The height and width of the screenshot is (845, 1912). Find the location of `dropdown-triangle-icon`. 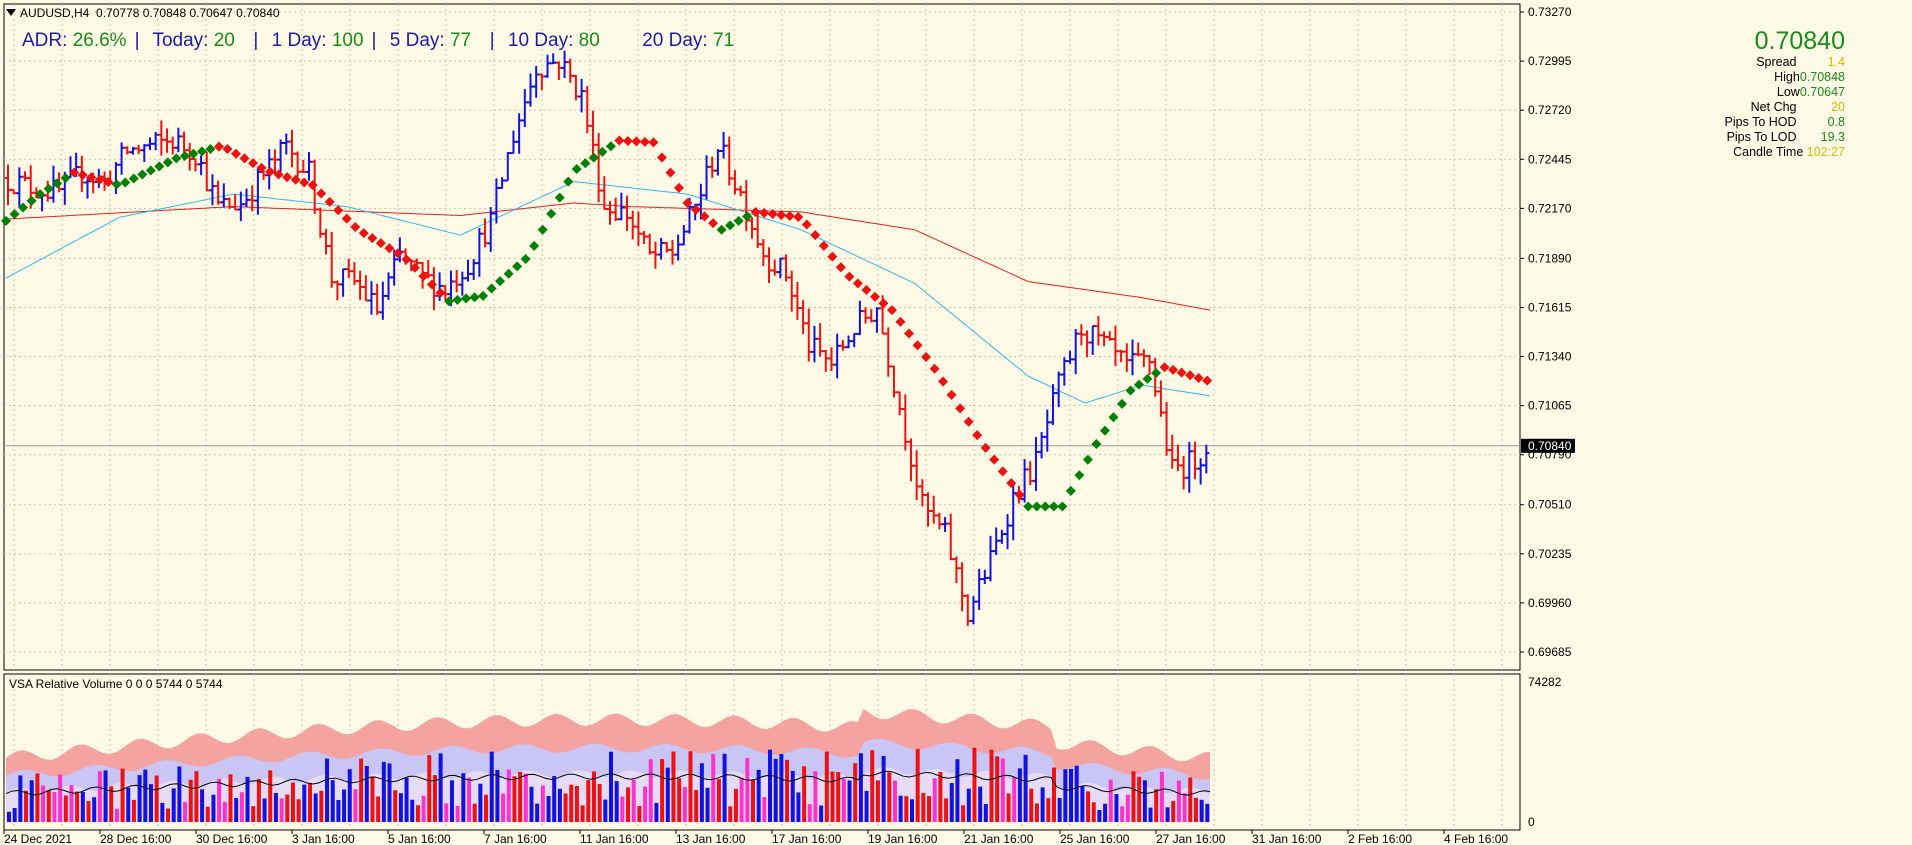

dropdown-triangle-icon is located at coordinates (11, 12).